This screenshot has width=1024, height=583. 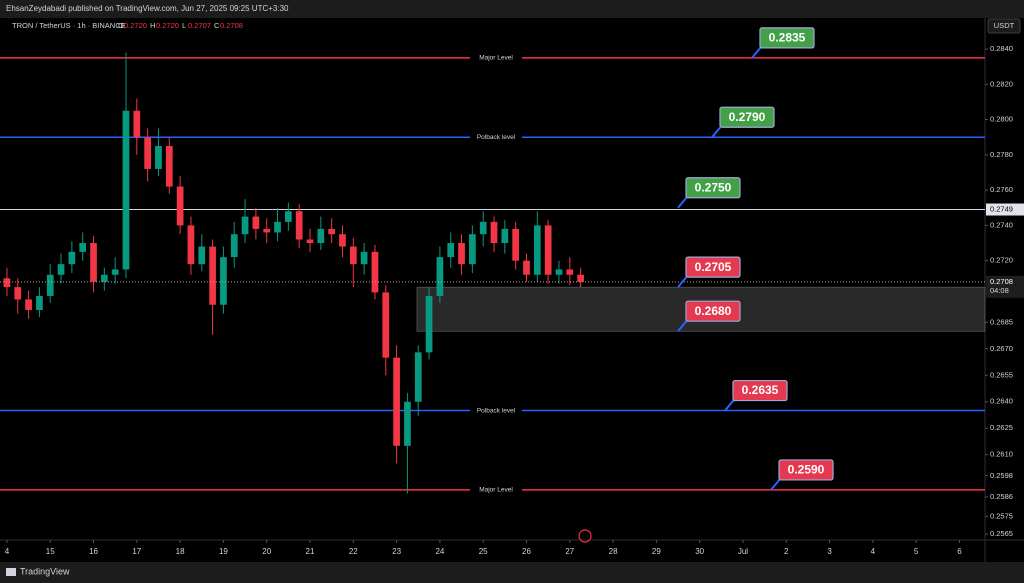 I want to click on logo, so click(x=11, y=572).